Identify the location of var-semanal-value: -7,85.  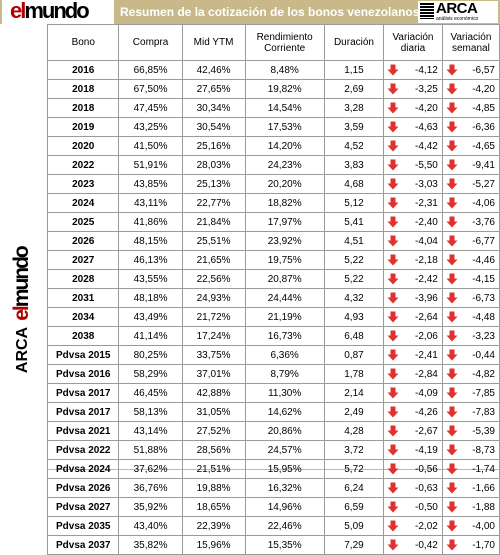
(483, 393).